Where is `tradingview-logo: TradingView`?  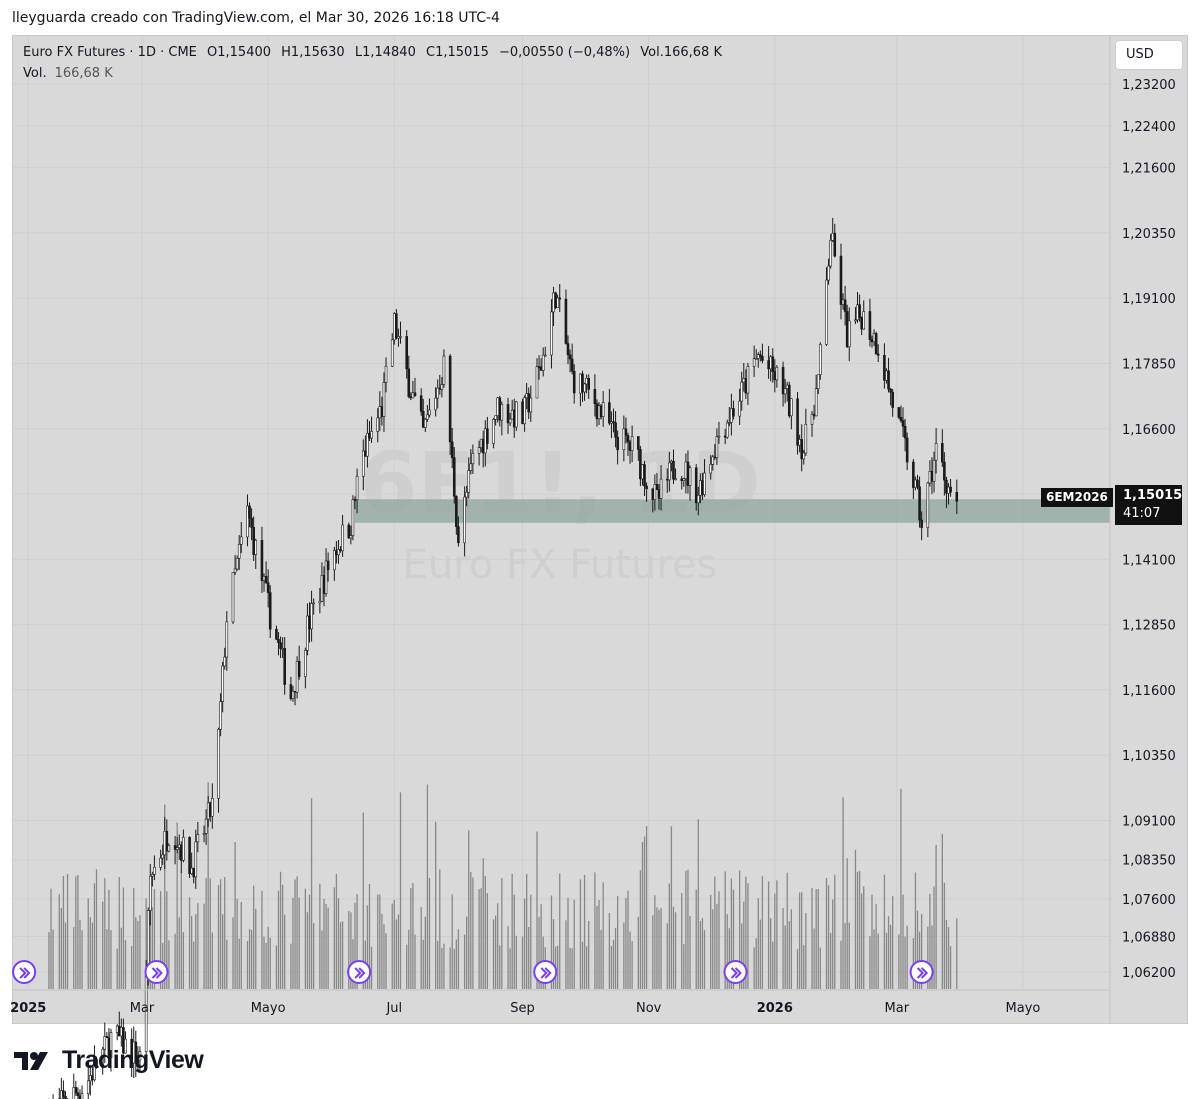 tradingview-logo: TradingView is located at coordinates (109, 1060).